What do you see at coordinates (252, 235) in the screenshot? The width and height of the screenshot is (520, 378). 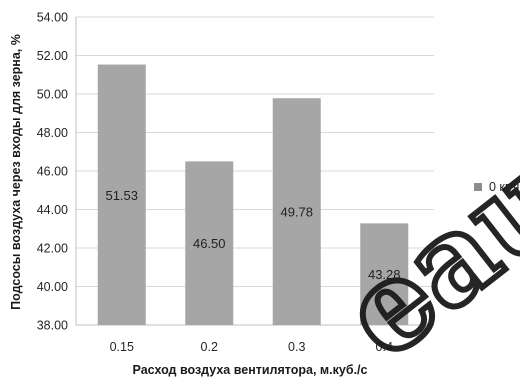 I see `bar-value-labels: 51.53 46.50 49.78 43.28` at bounding box center [252, 235].